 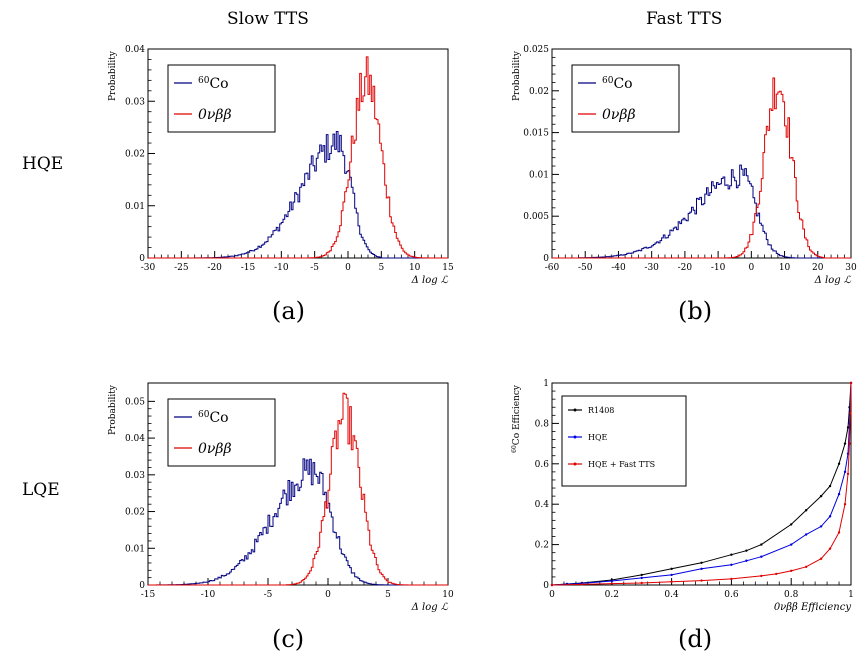 I want to click on column-header-slow-tts: Slow TTS, so click(x=268, y=19).